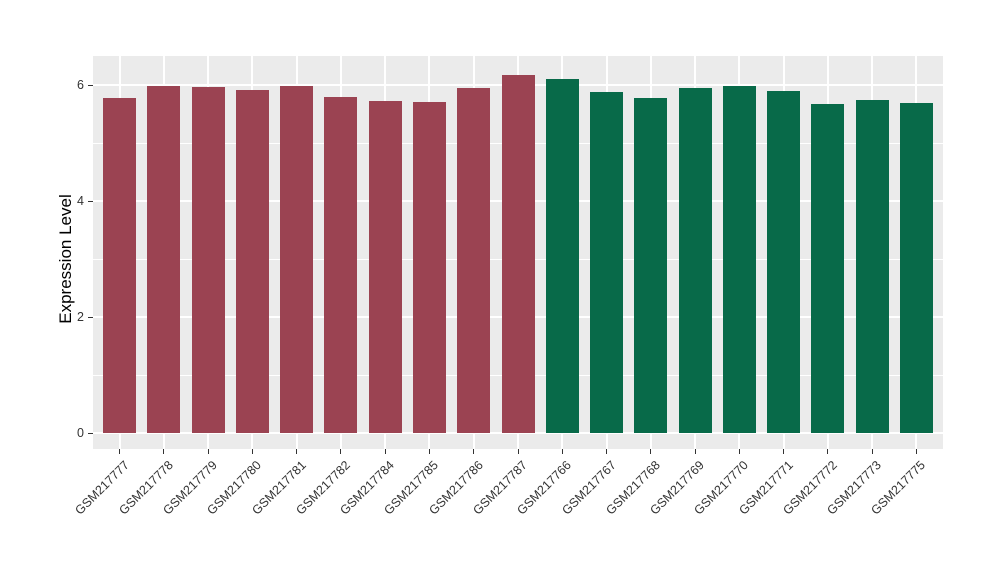 This screenshot has height=580, width=1000. What do you see at coordinates (252, 261) in the screenshot?
I see `bar-GSM217780` at bounding box center [252, 261].